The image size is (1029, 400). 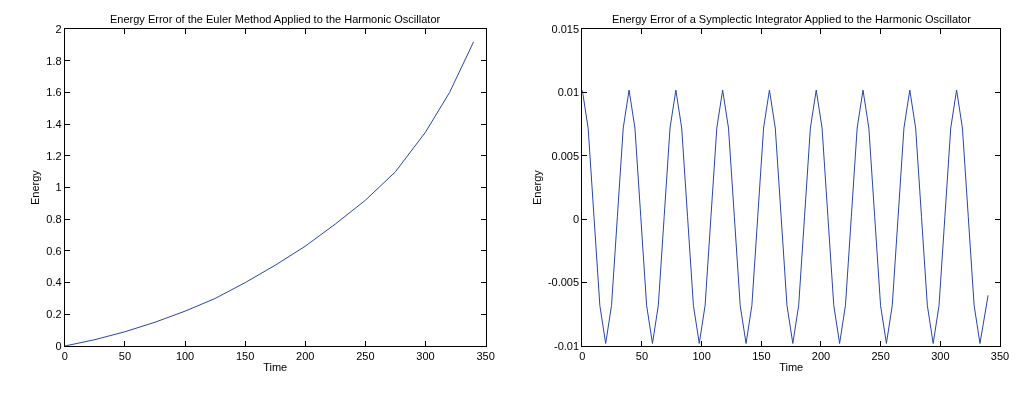 What do you see at coordinates (54, 60) in the screenshot?
I see `y-tick-label: 1.8` at bounding box center [54, 60].